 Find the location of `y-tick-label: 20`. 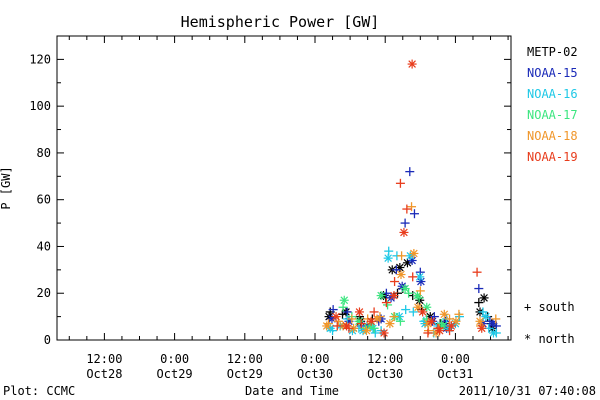

y-tick-label: 20 is located at coordinates (44, 293).